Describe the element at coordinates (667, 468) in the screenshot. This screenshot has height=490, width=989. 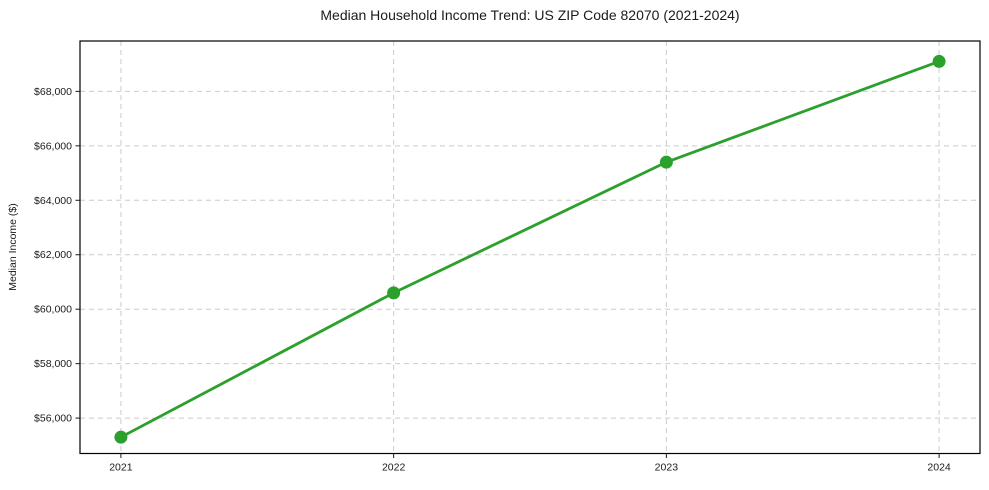
I see `x-tick-label: 2023` at that location.